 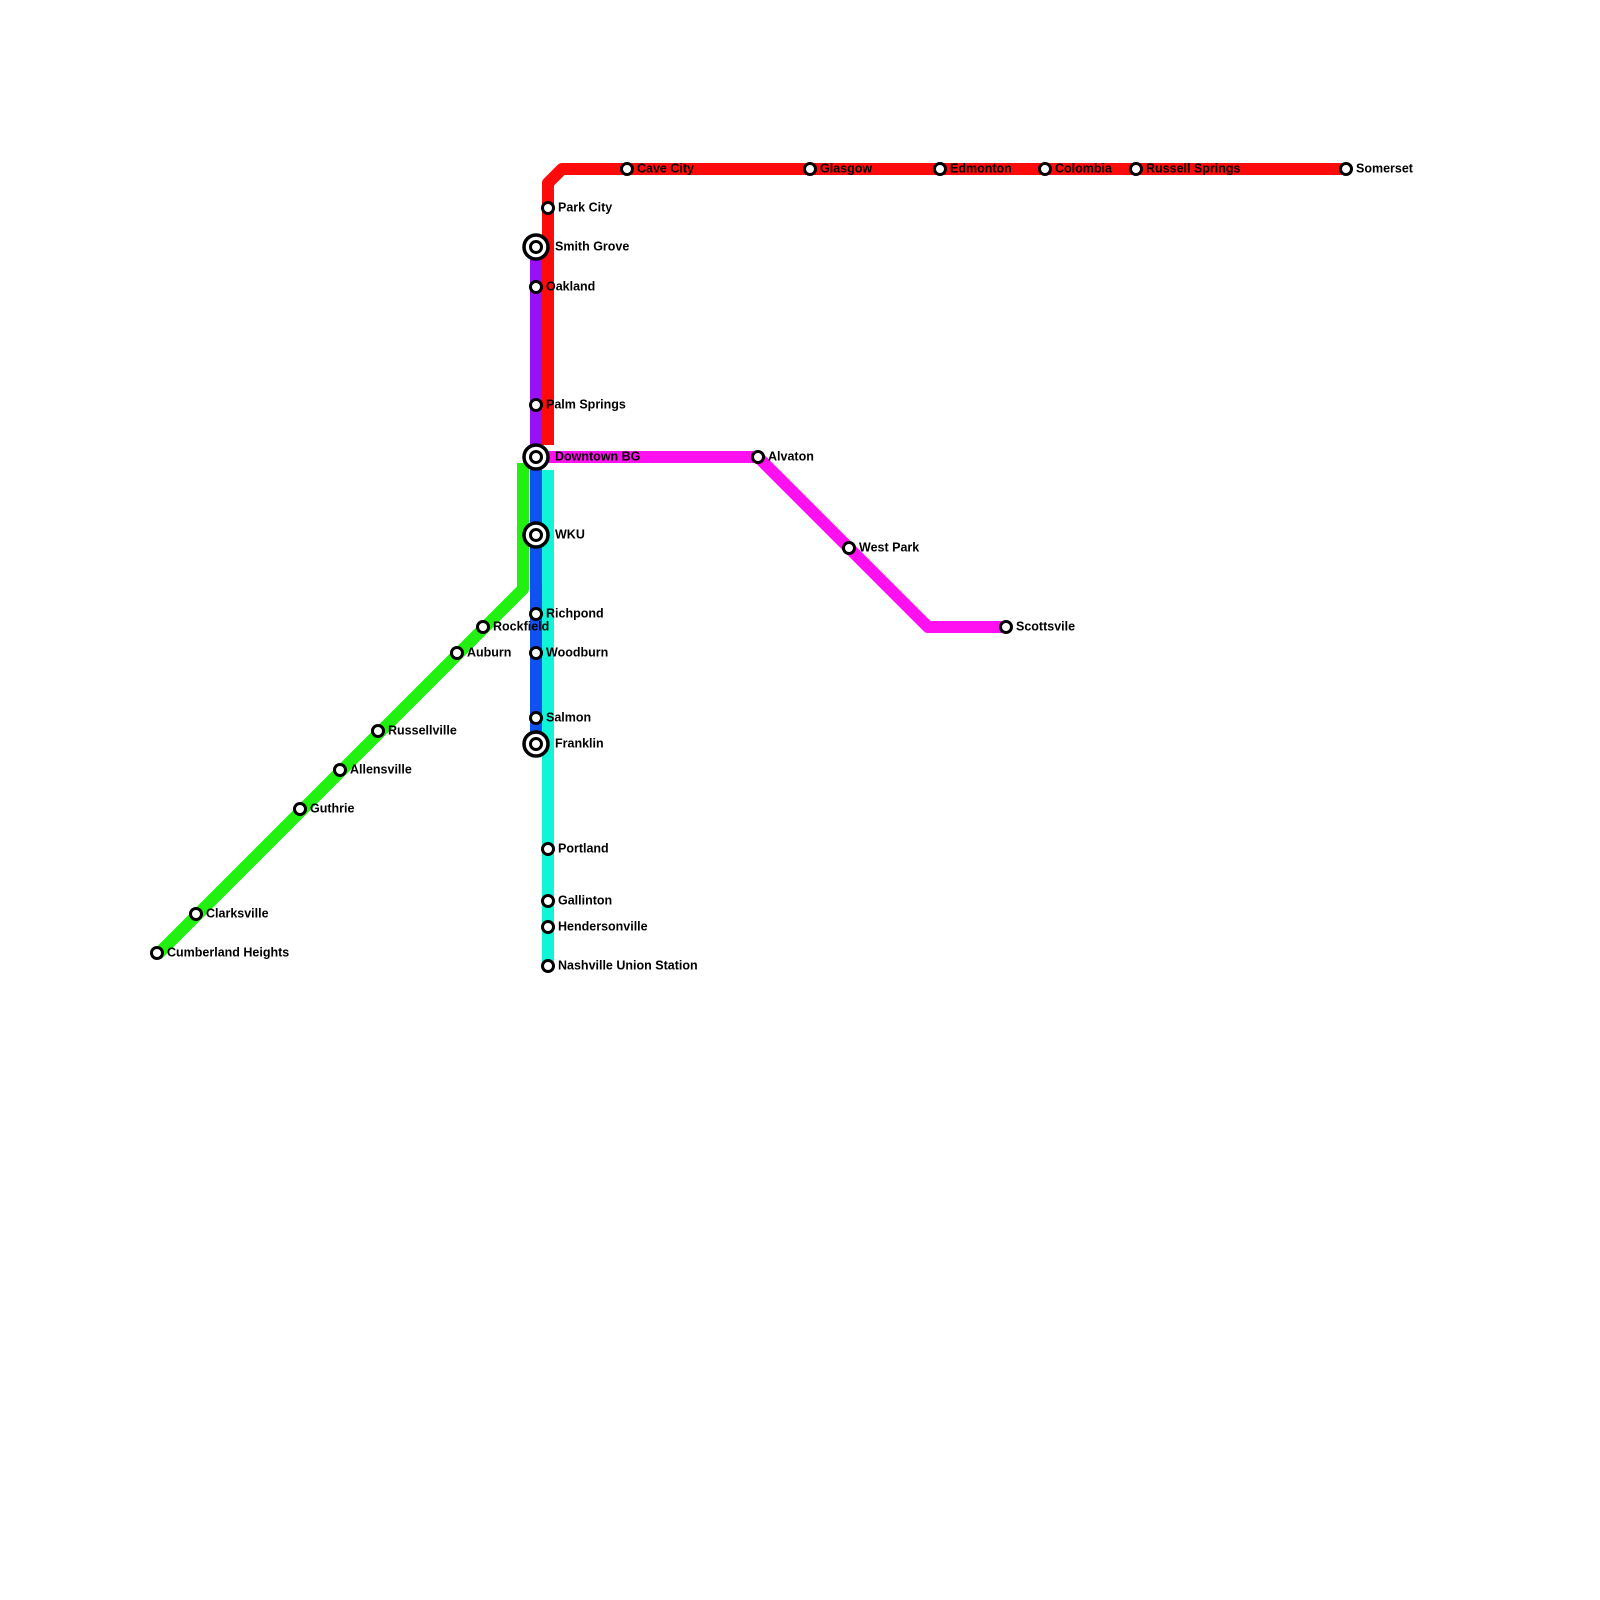 What do you see at coordinates (340, 711) in the screenshot?
I see `green-line` at bounding box center [340, 711].